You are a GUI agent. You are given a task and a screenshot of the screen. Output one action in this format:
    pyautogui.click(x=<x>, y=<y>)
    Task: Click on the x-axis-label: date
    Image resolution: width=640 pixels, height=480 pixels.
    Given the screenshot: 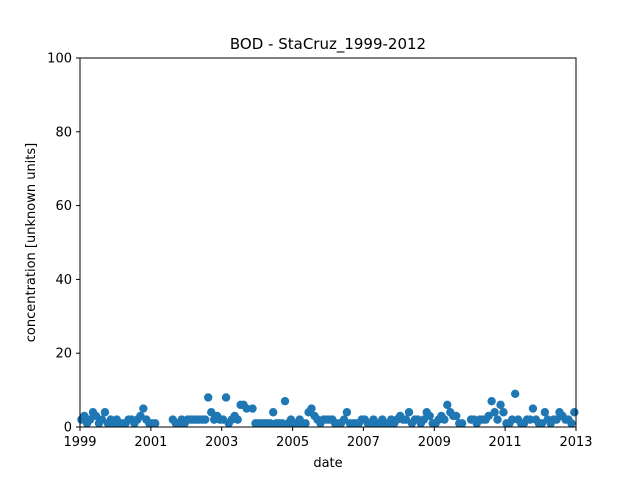 What is the action you would take?
    pyautogui.click(x=327, y=463)
    